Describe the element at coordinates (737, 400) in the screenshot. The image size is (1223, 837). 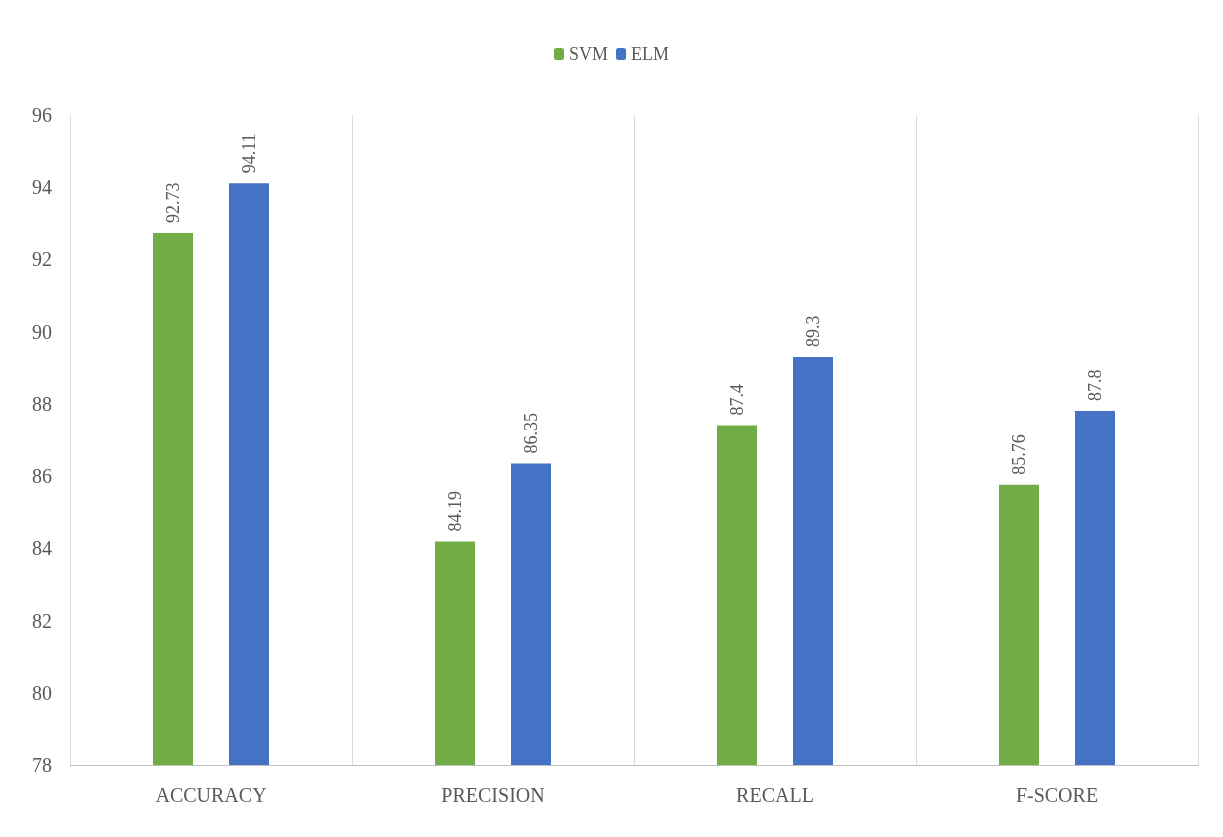
I see `data-label: 87.4` at that location.